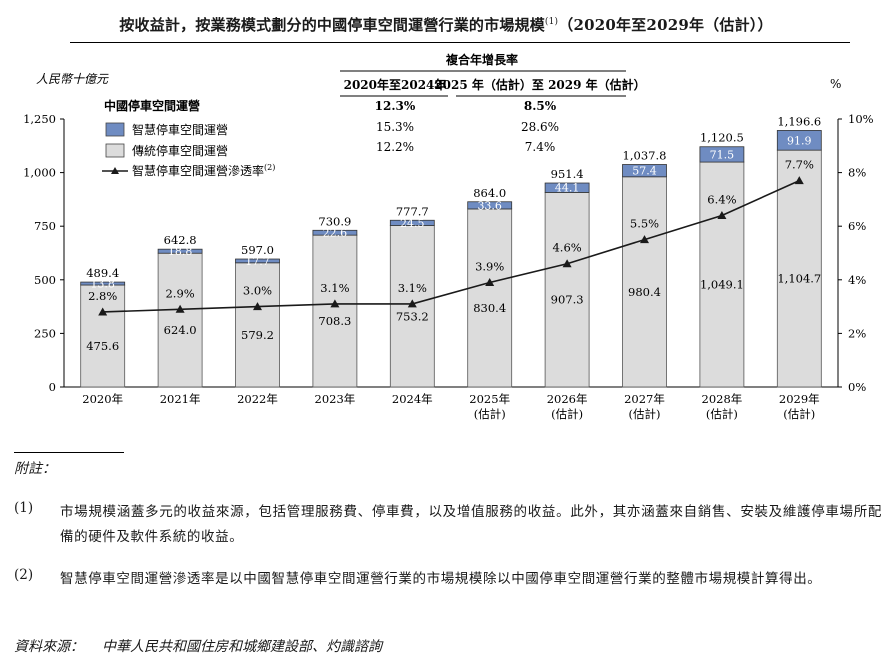 The height and width of the screenshot is (672, 892). I want to click on penetration-label: 2.9%, so click(179, 293).